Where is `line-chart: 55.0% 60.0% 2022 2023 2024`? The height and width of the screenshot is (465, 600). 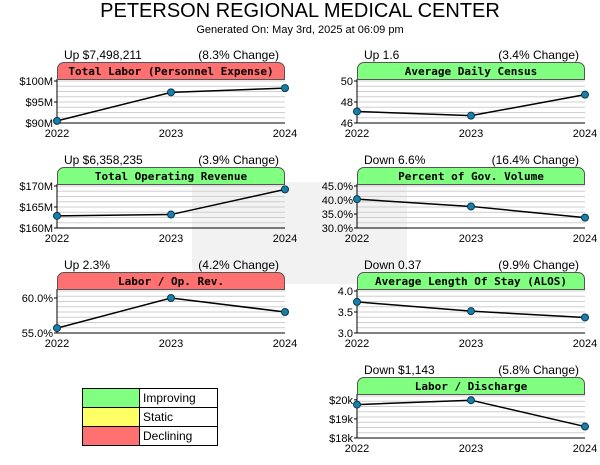
line-chart: 55.0% 60.0% 2022 2023 2024 is located at coordinates (159, 319).